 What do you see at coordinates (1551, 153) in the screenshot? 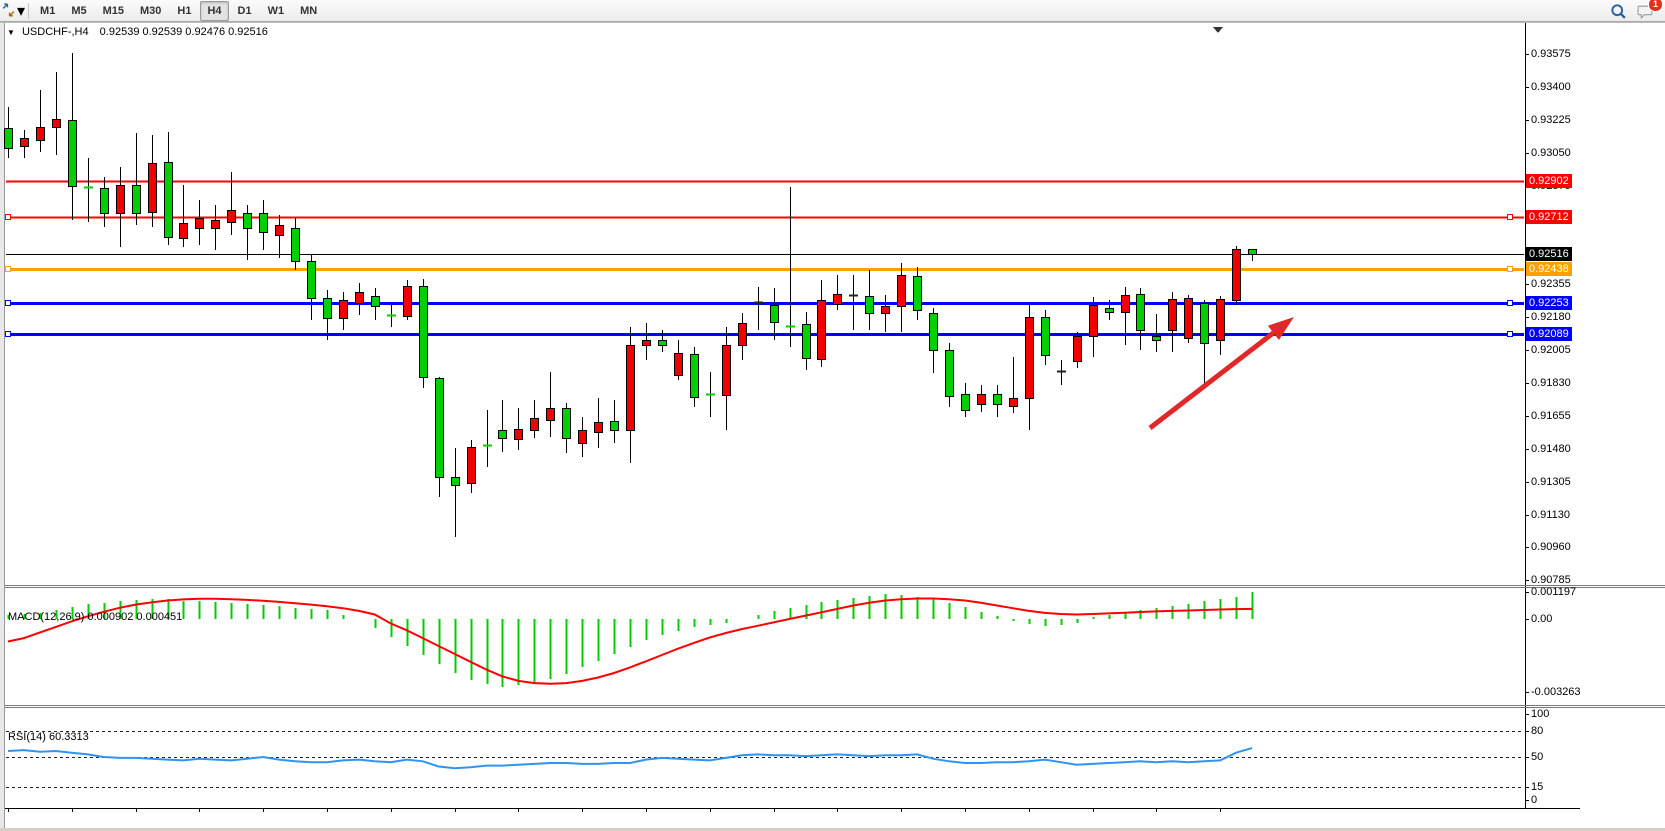
I see `price-tick-label: 0.93050` at bounding box center [1551, 153].